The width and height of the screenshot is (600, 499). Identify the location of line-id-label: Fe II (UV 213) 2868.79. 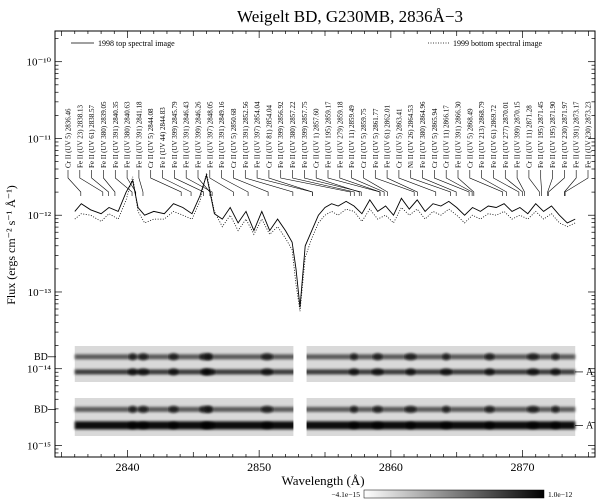
(482, 134).